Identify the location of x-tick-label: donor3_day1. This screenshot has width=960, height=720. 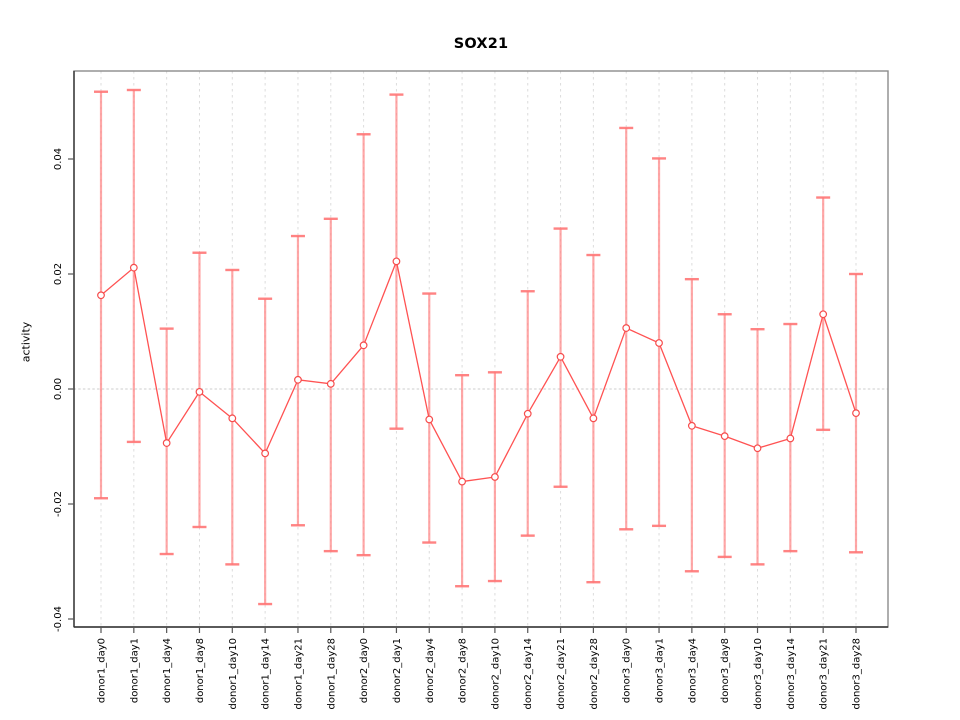
(660, 670).